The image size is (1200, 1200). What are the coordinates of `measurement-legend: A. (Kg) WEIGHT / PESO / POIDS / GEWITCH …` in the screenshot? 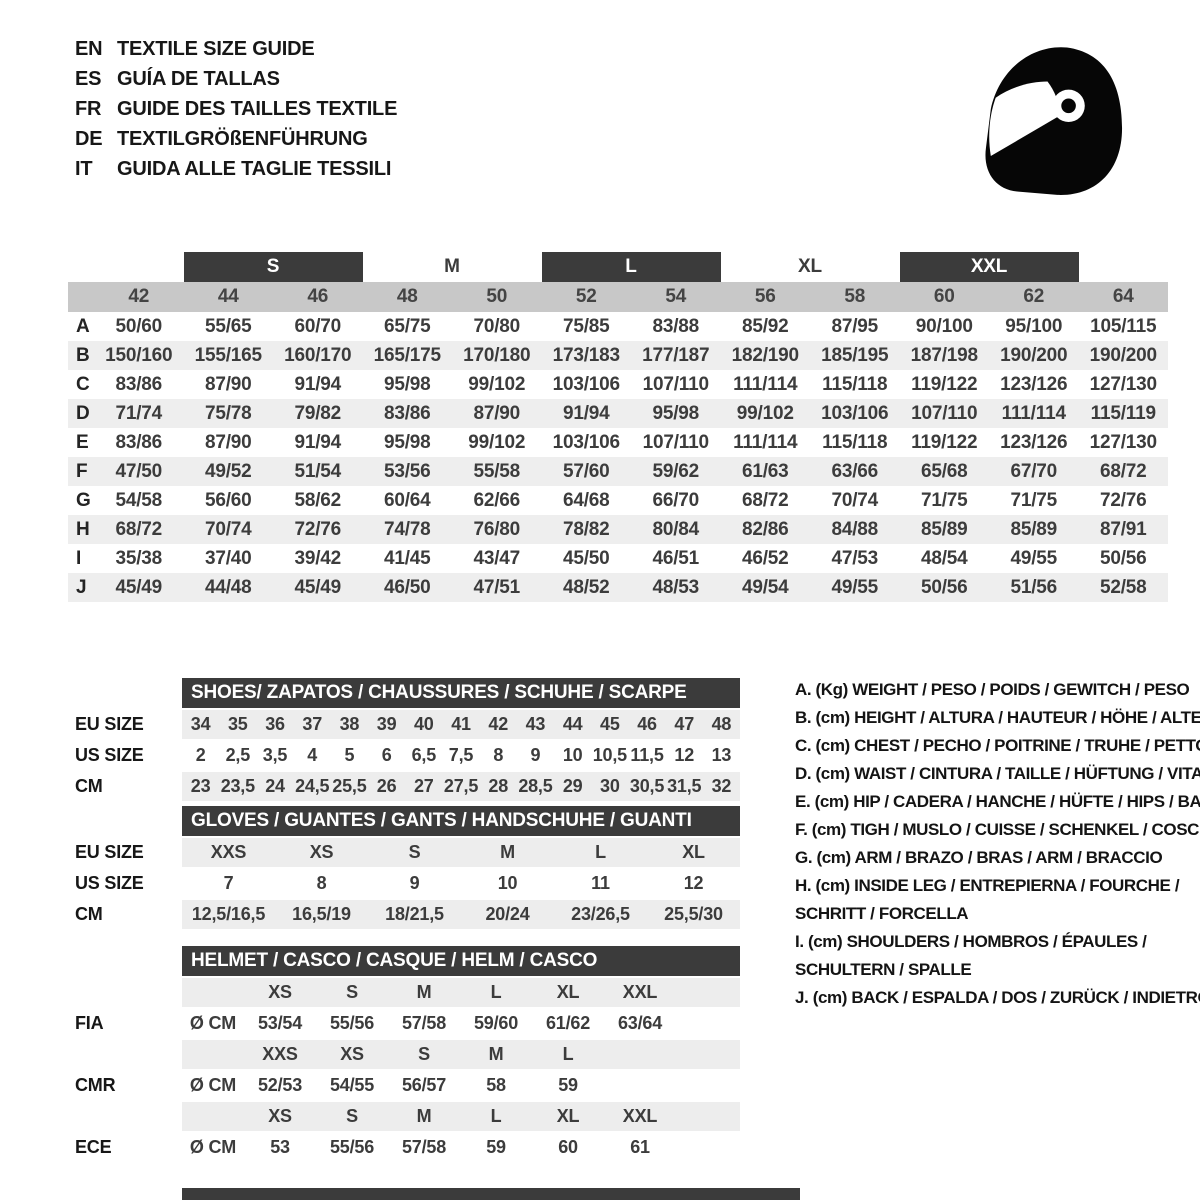 It's located at (997, 844).